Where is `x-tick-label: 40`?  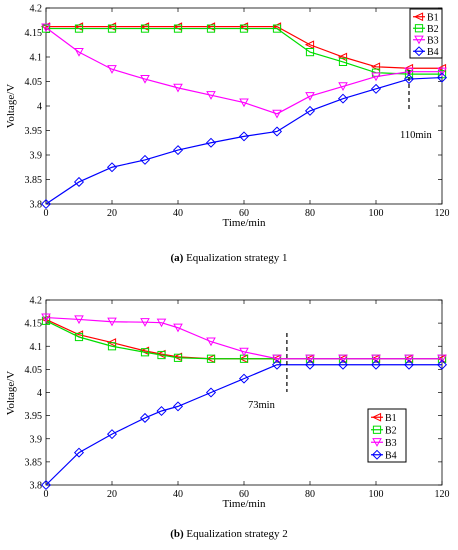
x-tick-label: 40 is located at coordinates (178, 213).